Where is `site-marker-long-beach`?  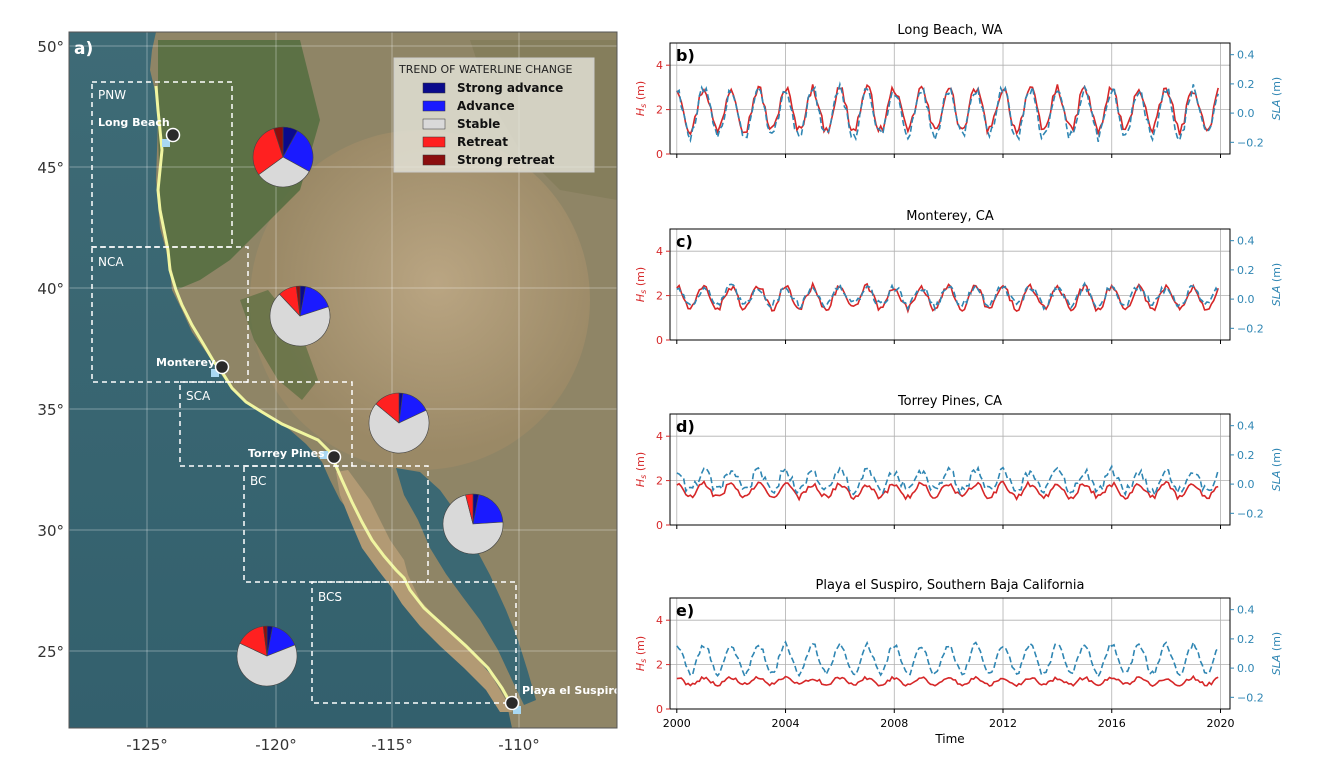 site-marker-long-beach is located at coordinates (173, 135).